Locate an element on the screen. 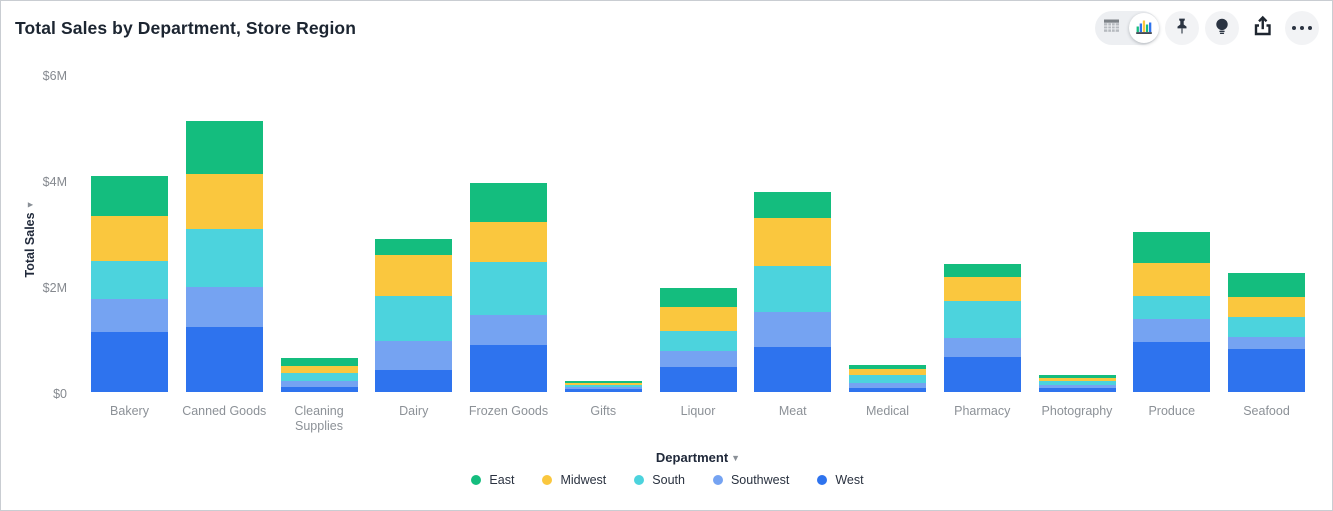 The image size is (1333, 511). lightbulb-icon is located at coordinates (1222, 28).